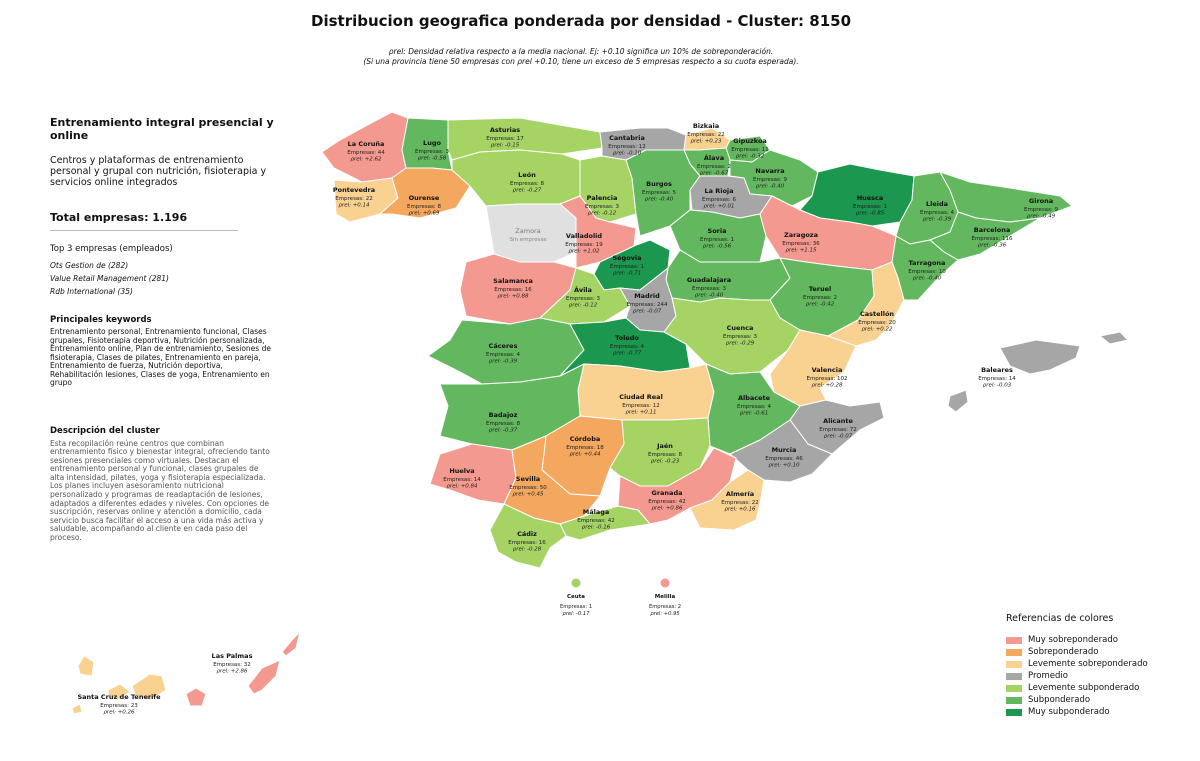  What do you see at coordinates (585, 448) in the screenshot?
I see `province-empresas: Empresas: 18` at bounding box center [585, 448].